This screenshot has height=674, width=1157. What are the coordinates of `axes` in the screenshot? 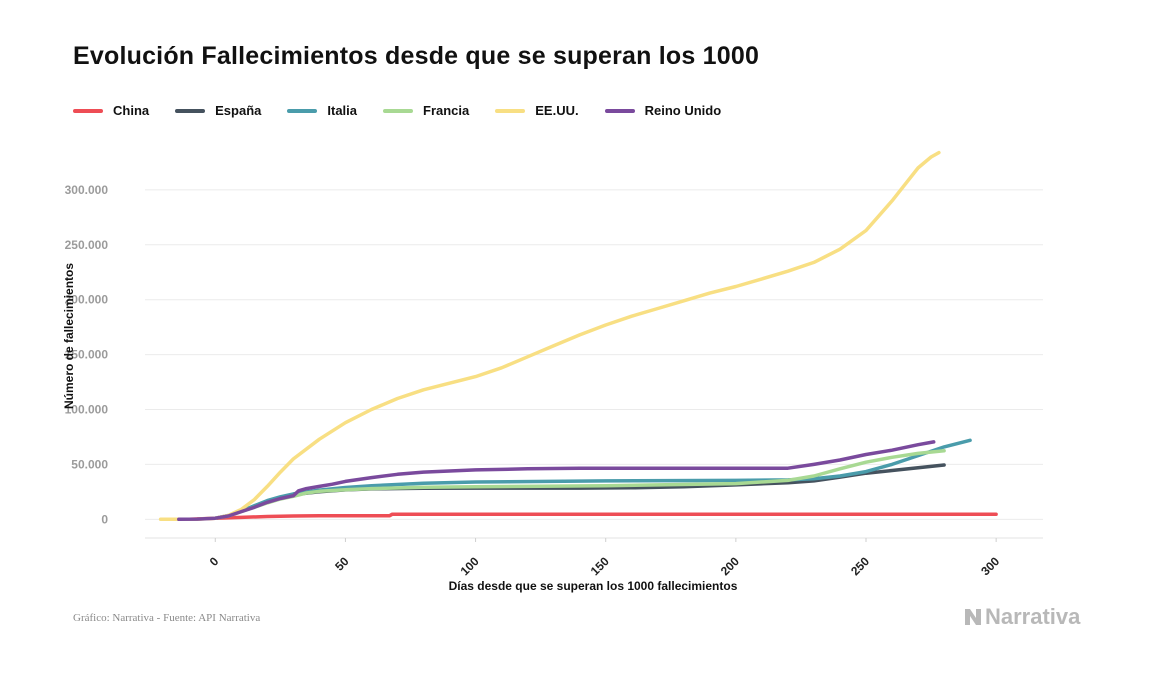 It's located at (594, 539).